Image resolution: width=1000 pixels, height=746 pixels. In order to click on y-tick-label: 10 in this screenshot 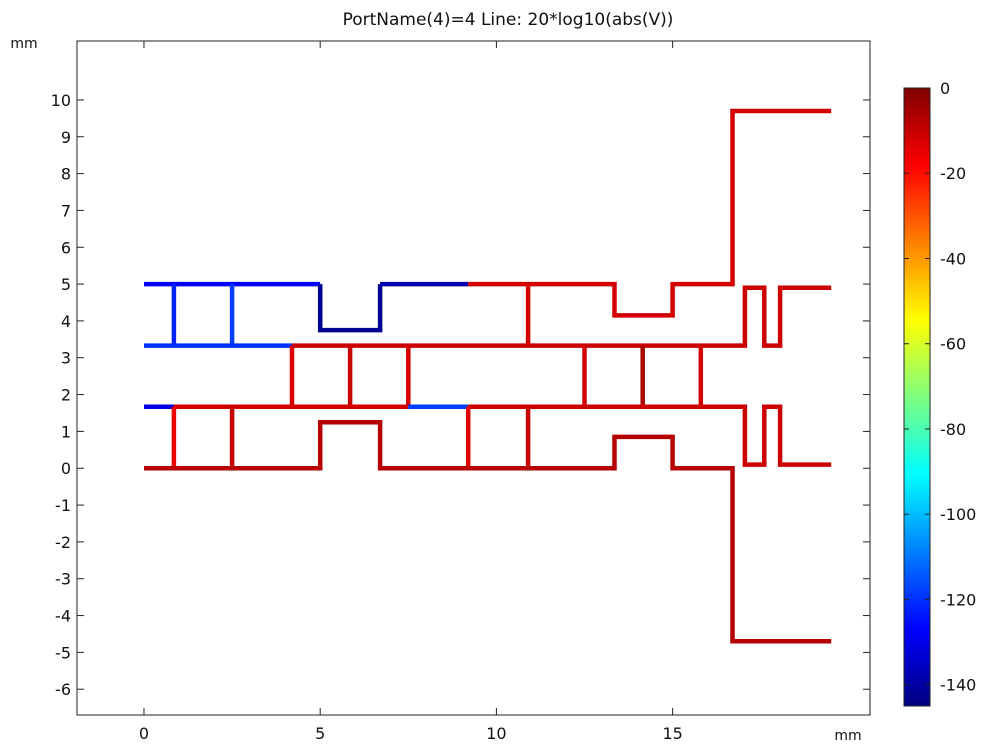, I will do `click(61, 100)`.